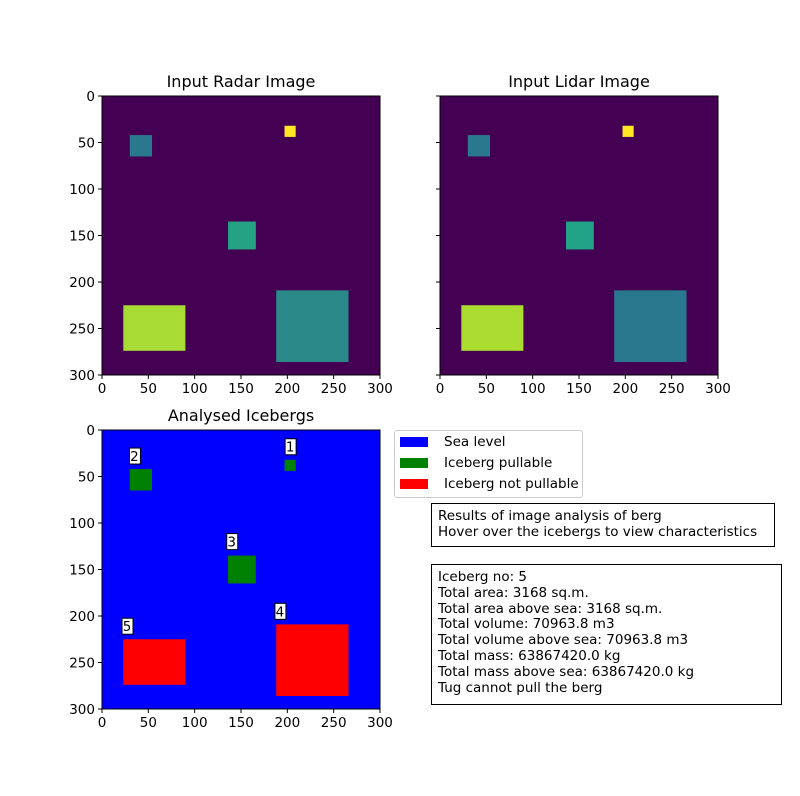  I want to click on iceberg-label: 1, so click(290, 448).